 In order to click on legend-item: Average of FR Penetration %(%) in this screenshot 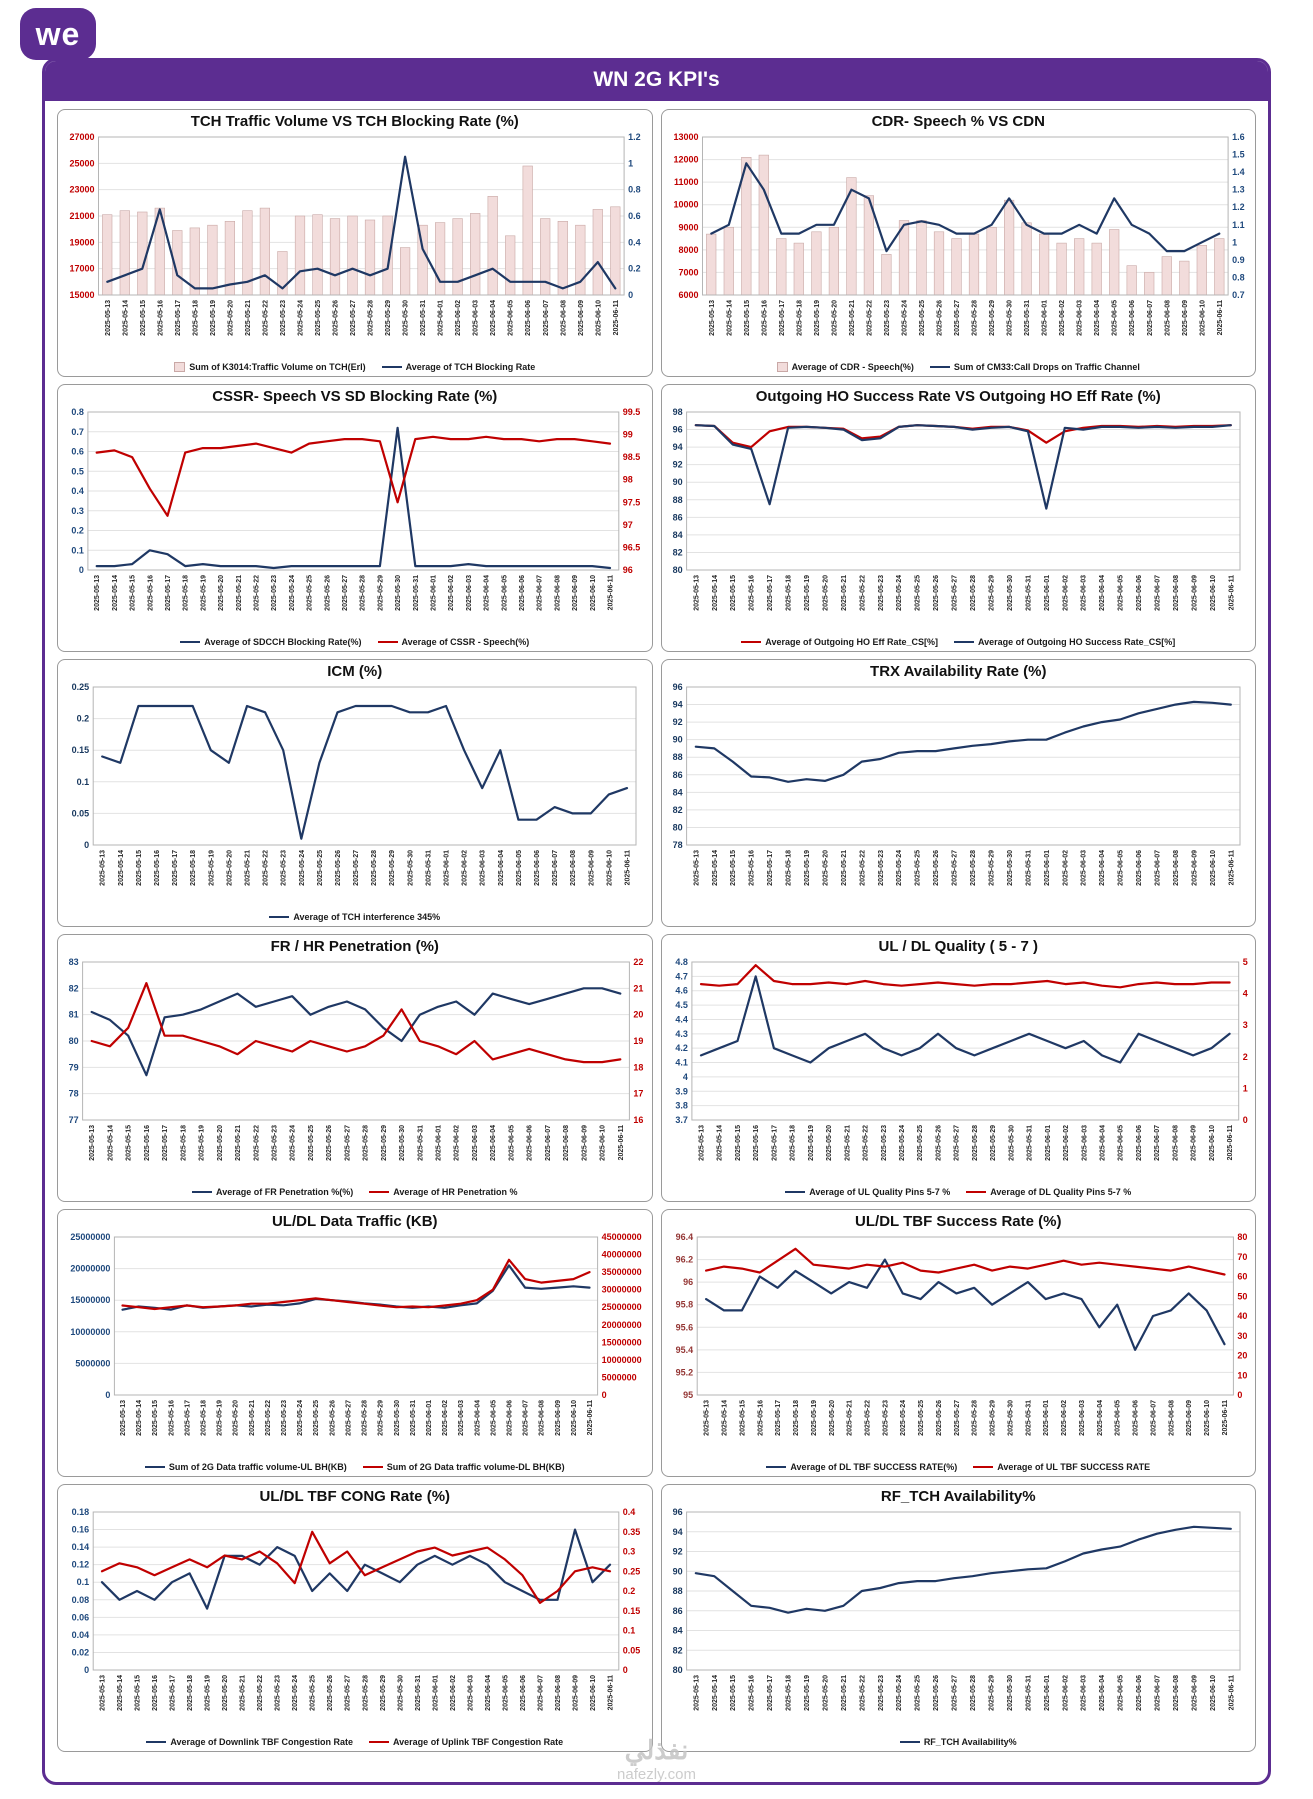, I will do `click(272, 1192)`.